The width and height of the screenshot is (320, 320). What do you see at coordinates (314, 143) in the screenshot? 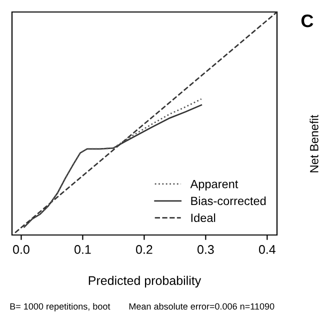
I see `text: Net Benefit` at bounding box center [314, 143].